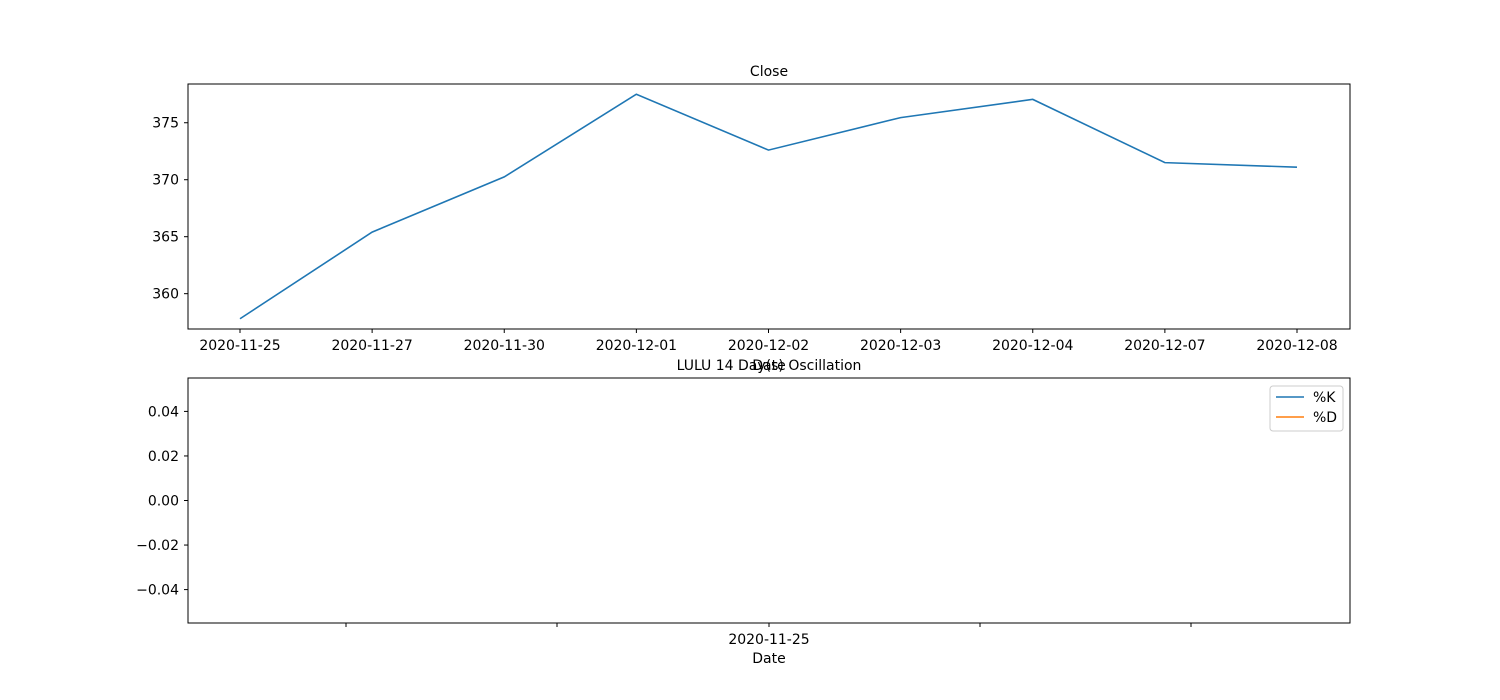 The height and width of the screenshot is (700, 1500). I want to click on oscillation-y-tick-label: 0.04, so click(163, 412).